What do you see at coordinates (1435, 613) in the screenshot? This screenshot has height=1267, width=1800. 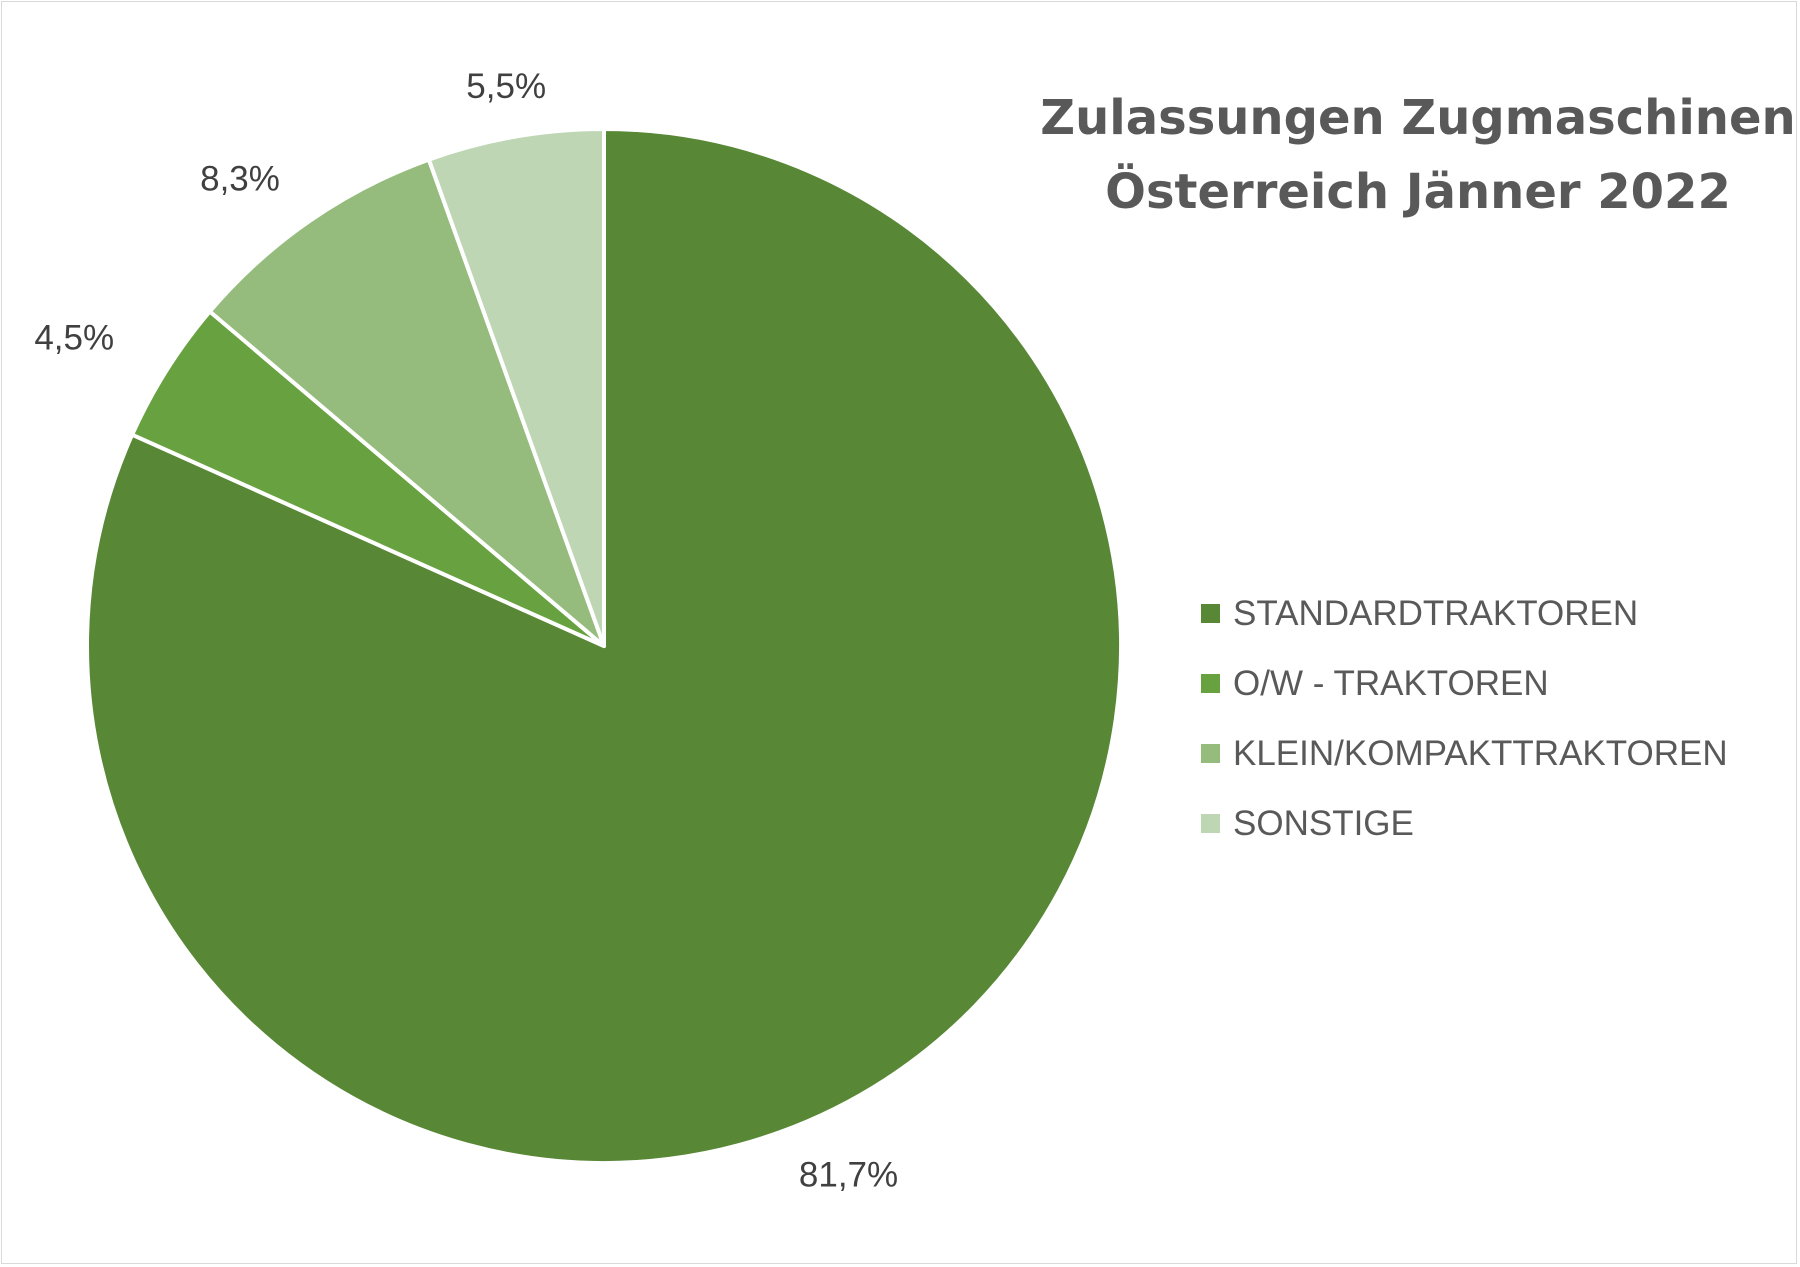 I see `legend-label-standardtraktoren: STANDARDTRAKTOREN` at bounding box center [1435, 613].